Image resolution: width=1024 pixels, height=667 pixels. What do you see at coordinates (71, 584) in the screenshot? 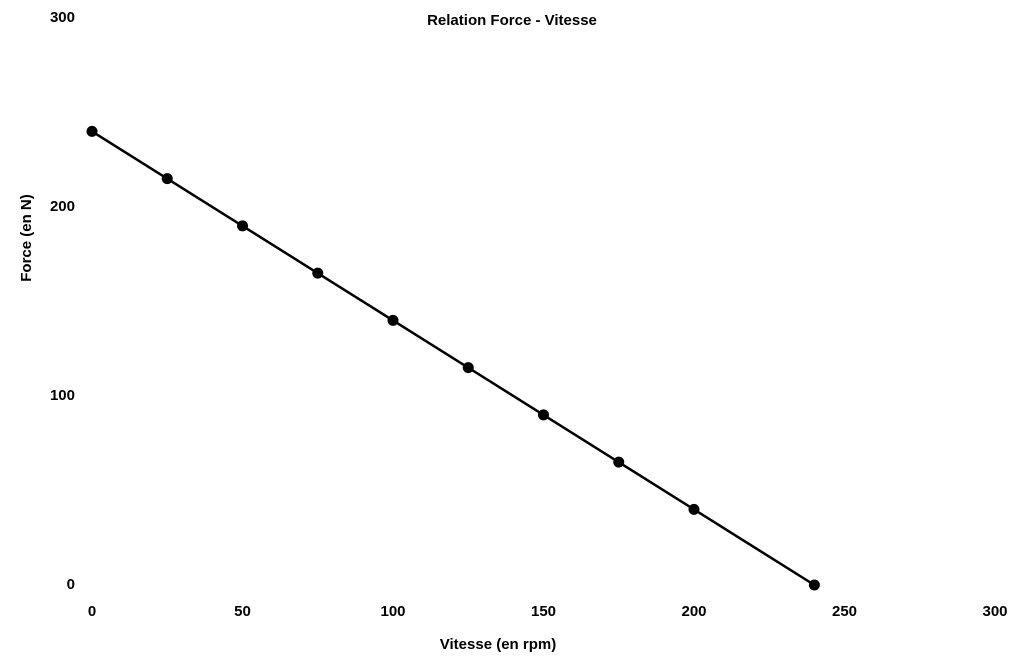
I see `y-tick-label: 0` at bounding box center [71, 584].